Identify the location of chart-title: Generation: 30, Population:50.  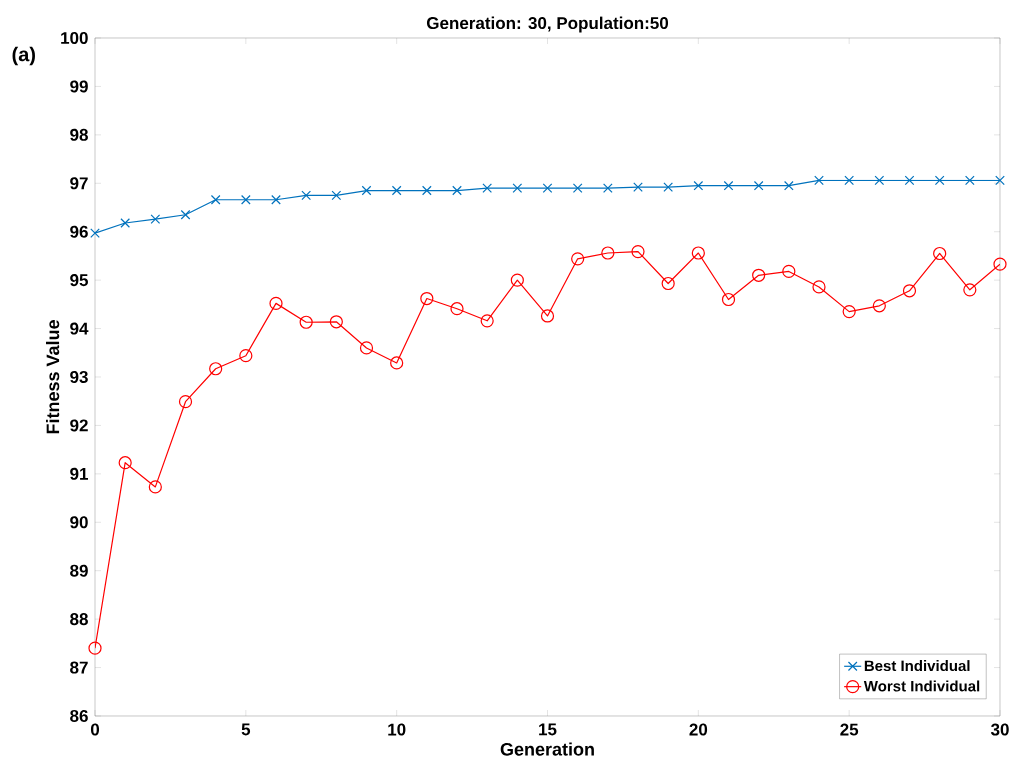
(547, 24).